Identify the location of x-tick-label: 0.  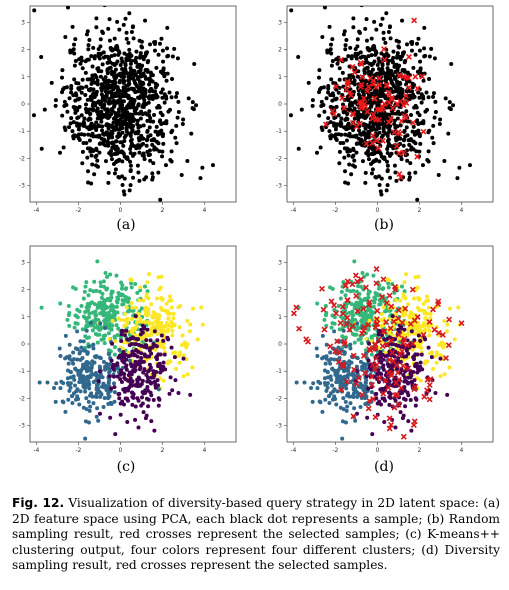
(120, 210).